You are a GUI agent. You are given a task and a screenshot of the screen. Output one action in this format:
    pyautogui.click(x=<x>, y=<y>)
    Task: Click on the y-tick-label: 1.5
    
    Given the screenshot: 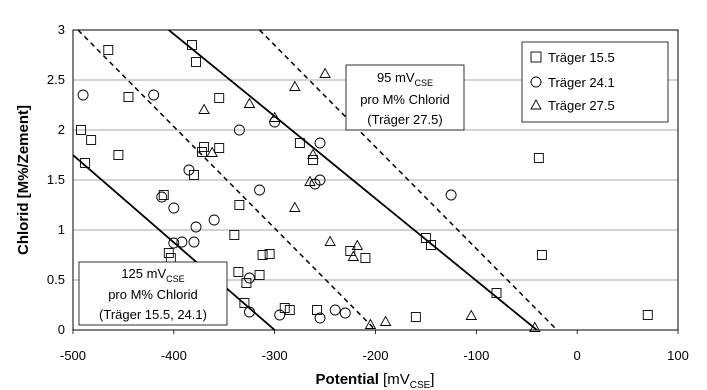 What is the action you would take?
    pyautogui.click(x=56, y=179)
    